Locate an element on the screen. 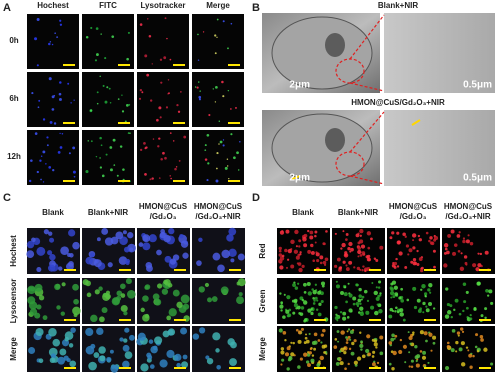 This screenshot has width=500, height=377. micrograph is located at coordinates (358, 349).